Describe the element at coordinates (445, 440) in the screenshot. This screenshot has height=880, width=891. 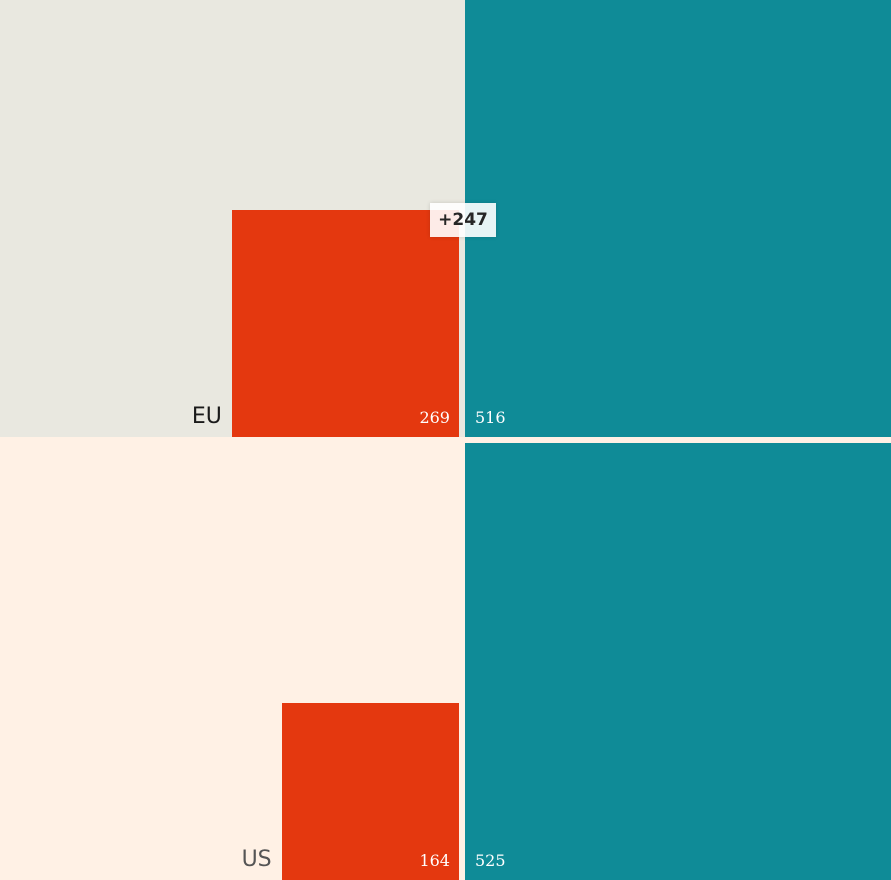
I see `panel-divider` at that location.